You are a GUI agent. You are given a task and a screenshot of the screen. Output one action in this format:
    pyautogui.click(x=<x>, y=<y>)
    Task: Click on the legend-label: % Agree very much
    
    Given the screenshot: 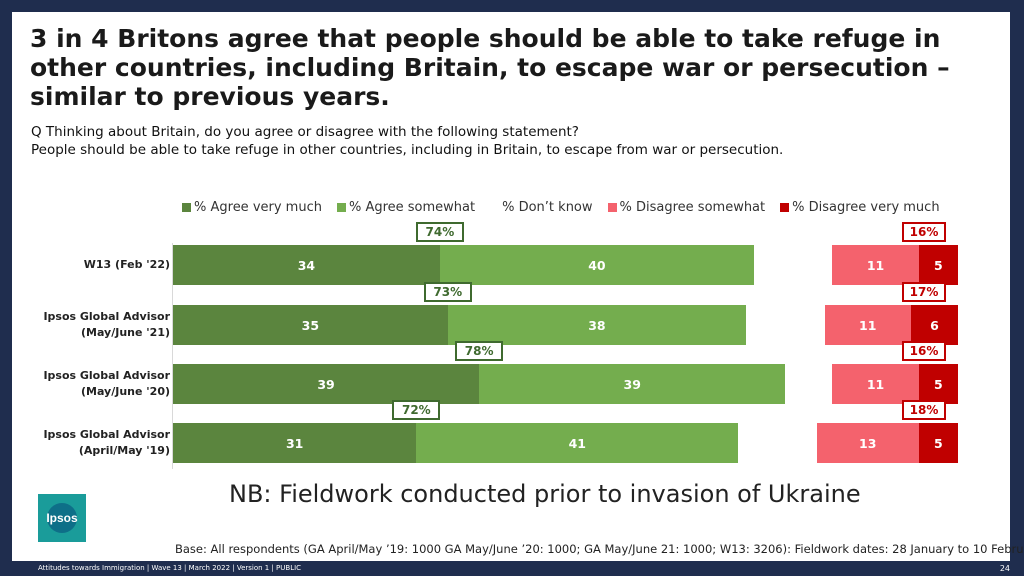 What is the action you would take?
    pyautogui.click(x=258, y=207)
    